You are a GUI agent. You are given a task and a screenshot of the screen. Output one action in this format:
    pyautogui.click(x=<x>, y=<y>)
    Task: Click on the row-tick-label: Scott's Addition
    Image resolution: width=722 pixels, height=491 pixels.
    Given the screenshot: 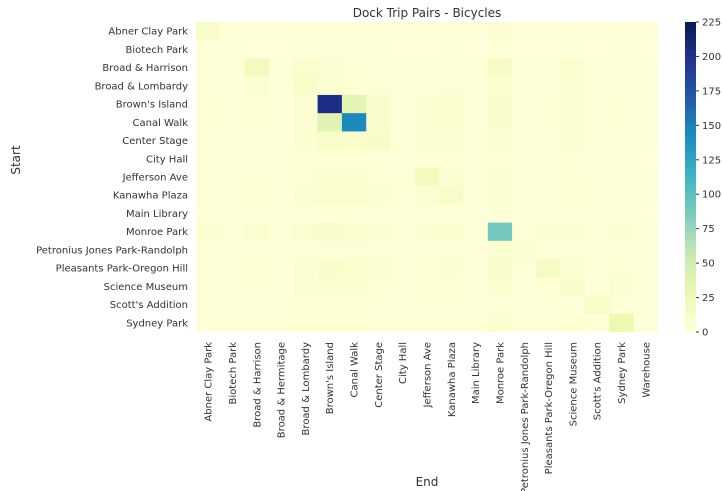 What is the action you would take?
    pyautogui.click(x=149, y=305)
    